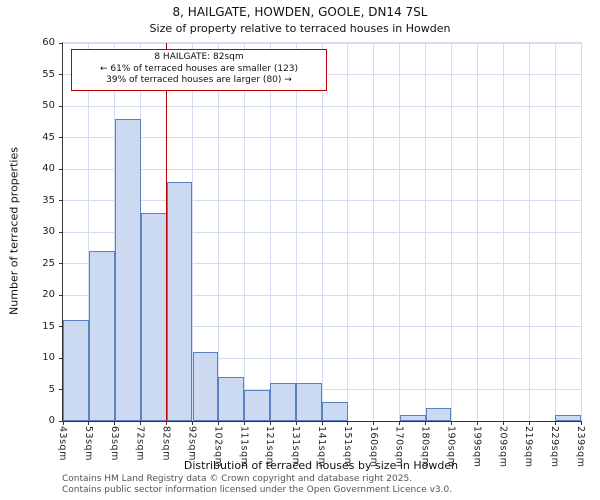 The image size is (600, 500). Describe the element at coordinates (580, 447) in the screenshot. I see `x-tick-label: 239sqm` at that location.